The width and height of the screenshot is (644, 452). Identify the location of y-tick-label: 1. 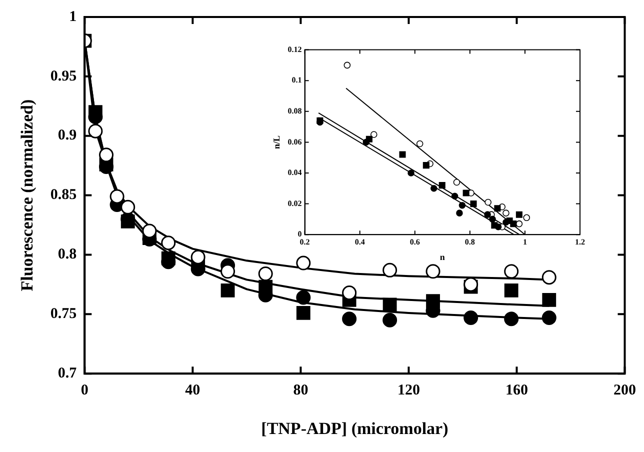
(73, 16).